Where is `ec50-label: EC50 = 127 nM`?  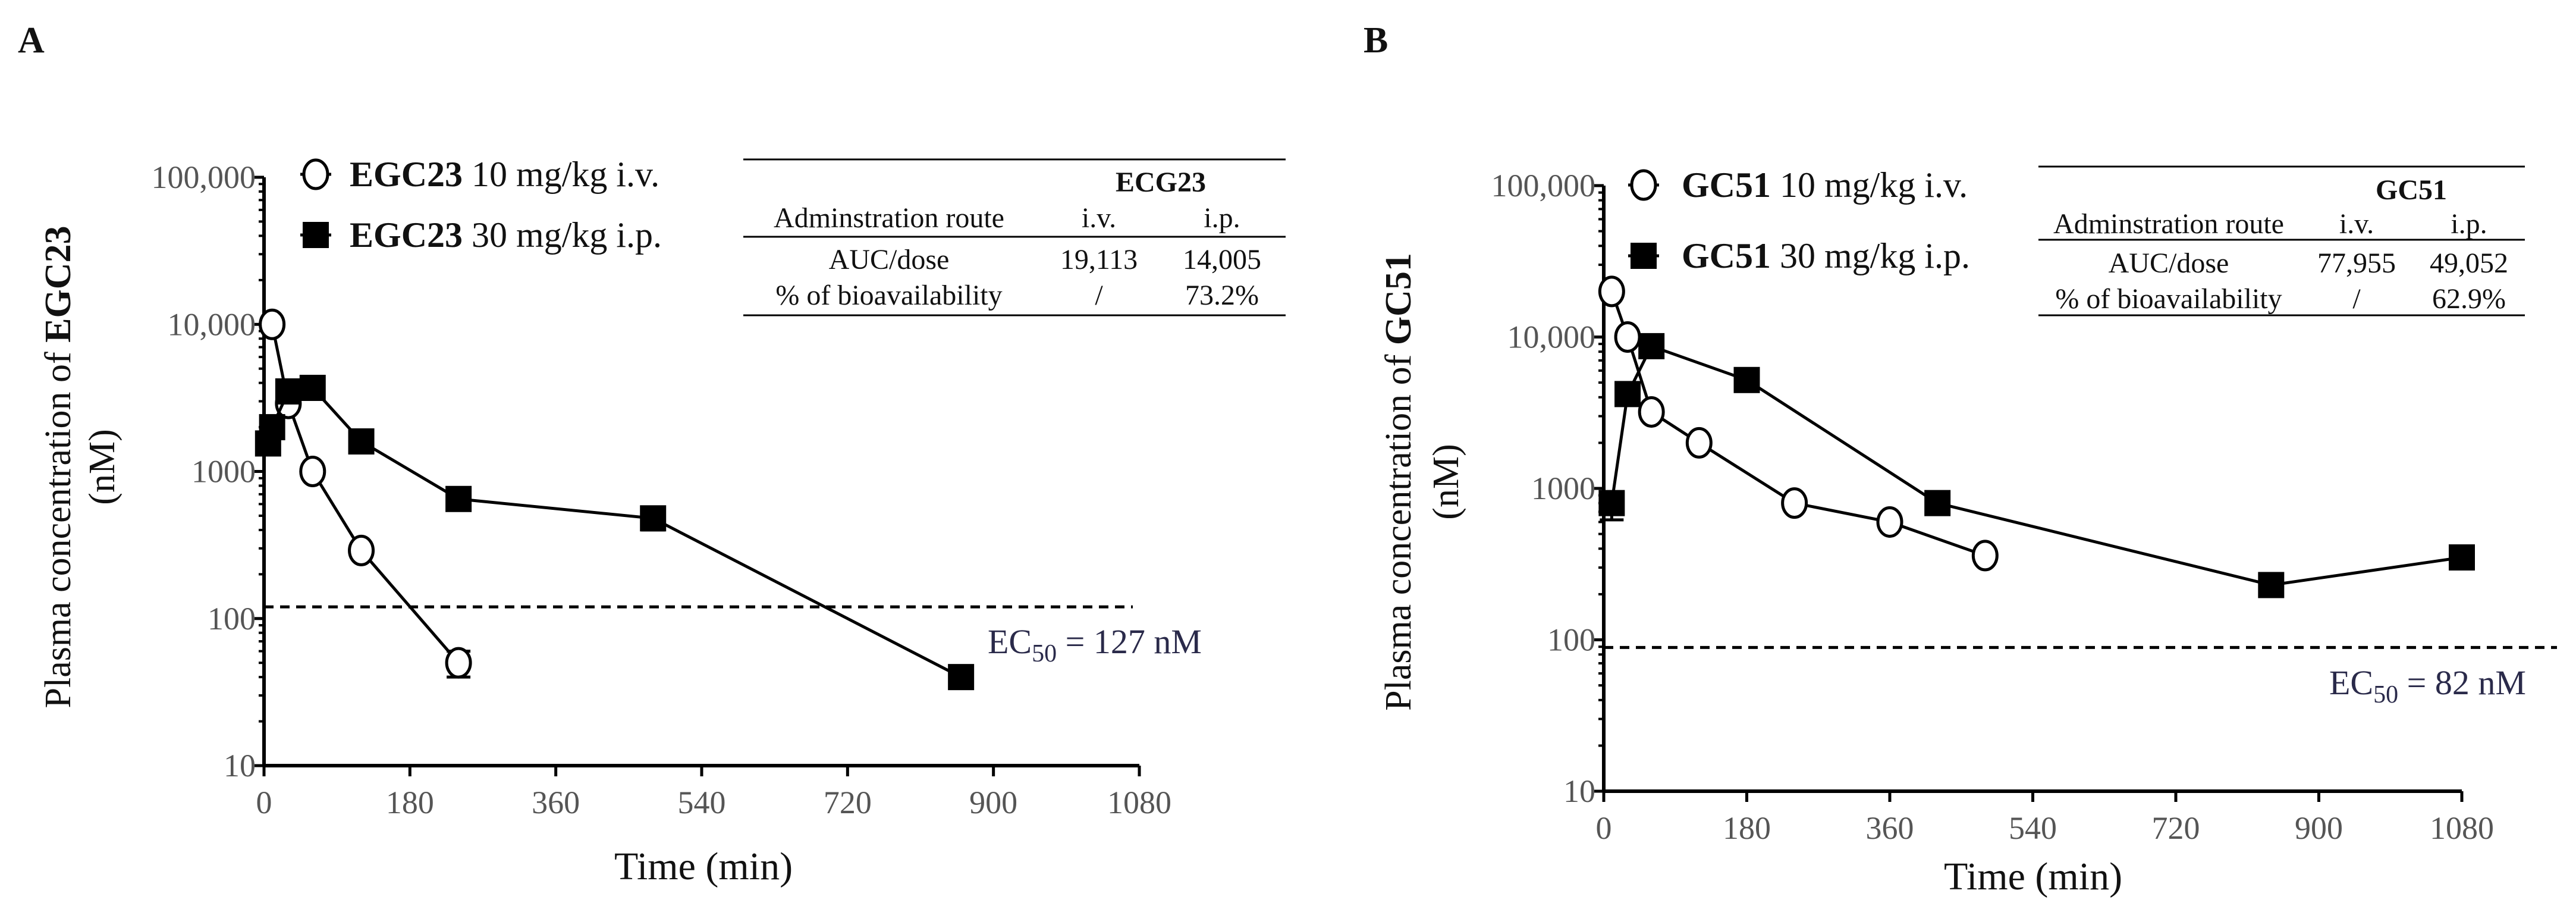
ec50-label: EC50 = 127 nM is located at coordinates (1095, 644).